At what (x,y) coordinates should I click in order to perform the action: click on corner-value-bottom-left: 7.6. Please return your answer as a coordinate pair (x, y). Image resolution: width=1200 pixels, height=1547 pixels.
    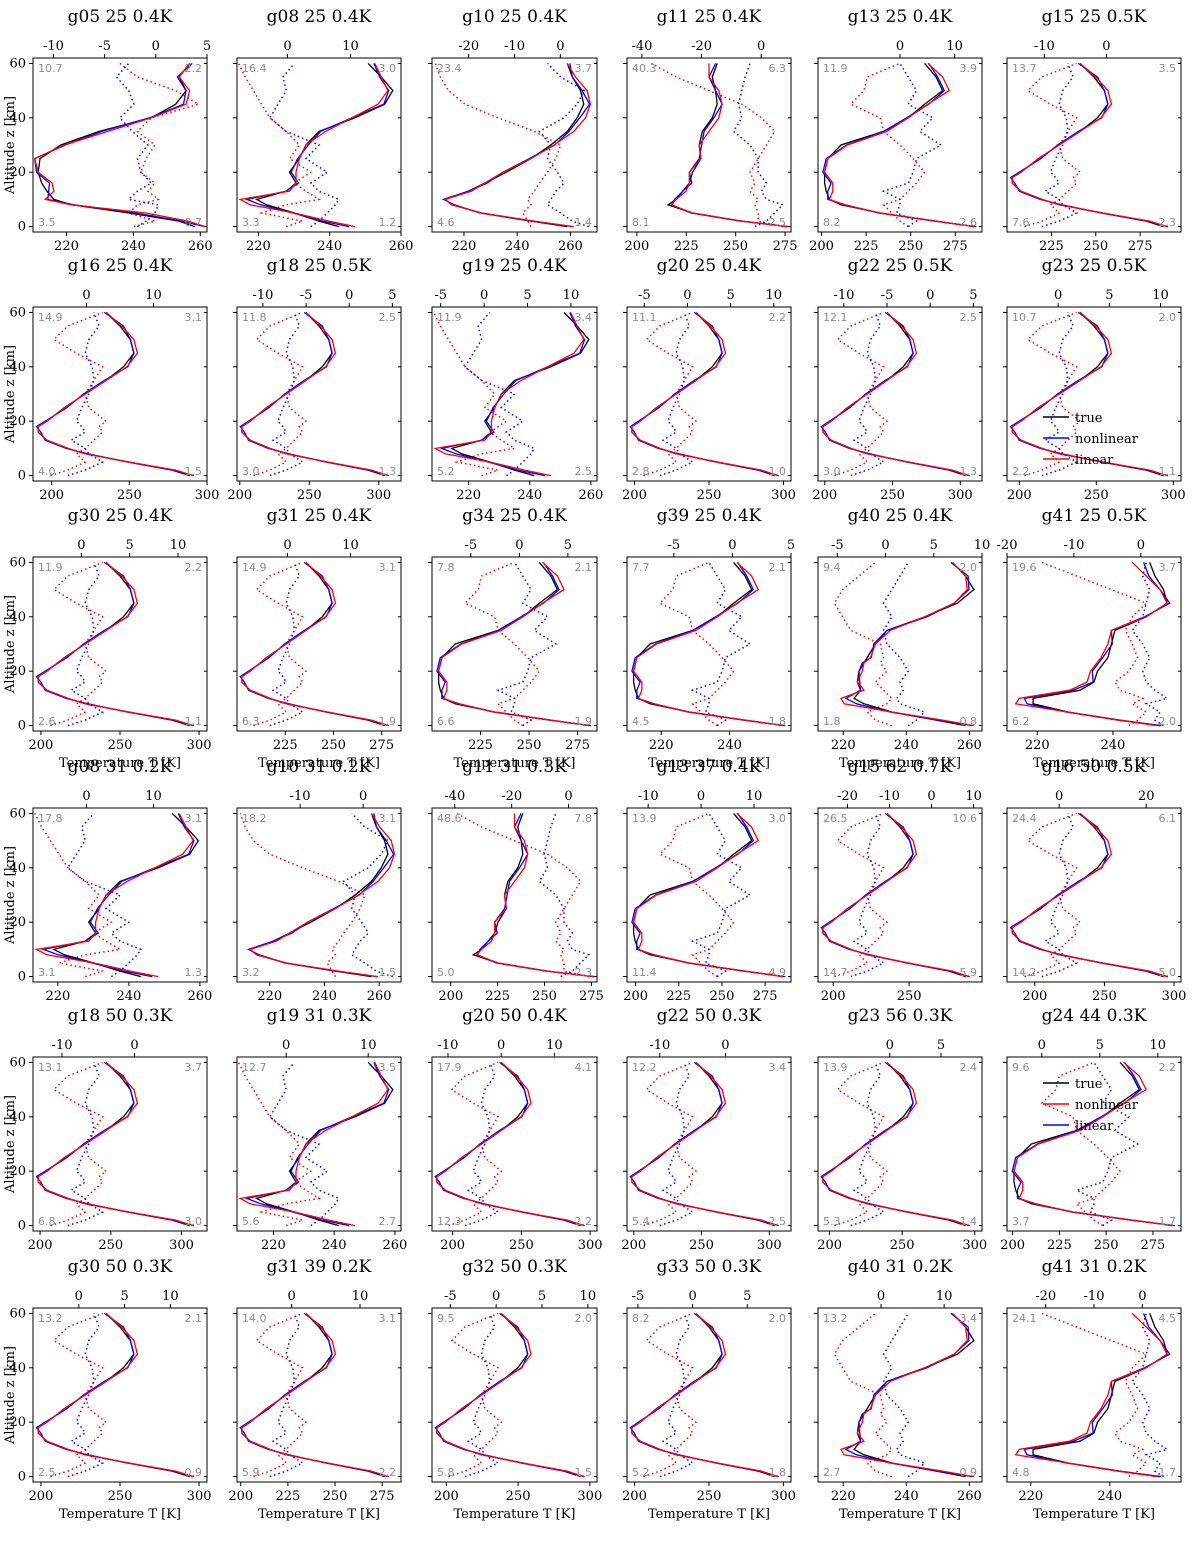
    Looking at the image, I should click on (1021, 222).